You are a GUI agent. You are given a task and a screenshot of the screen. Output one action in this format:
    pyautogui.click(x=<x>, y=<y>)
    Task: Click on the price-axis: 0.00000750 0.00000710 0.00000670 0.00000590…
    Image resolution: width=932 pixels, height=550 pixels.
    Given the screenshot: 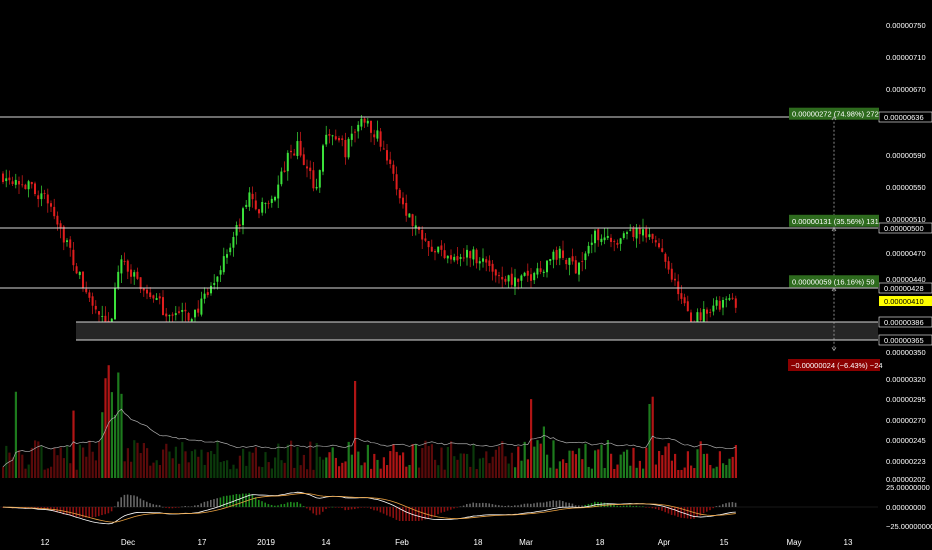 What is the action you would take?
    pyautogui.click(x=905, y=189)
    